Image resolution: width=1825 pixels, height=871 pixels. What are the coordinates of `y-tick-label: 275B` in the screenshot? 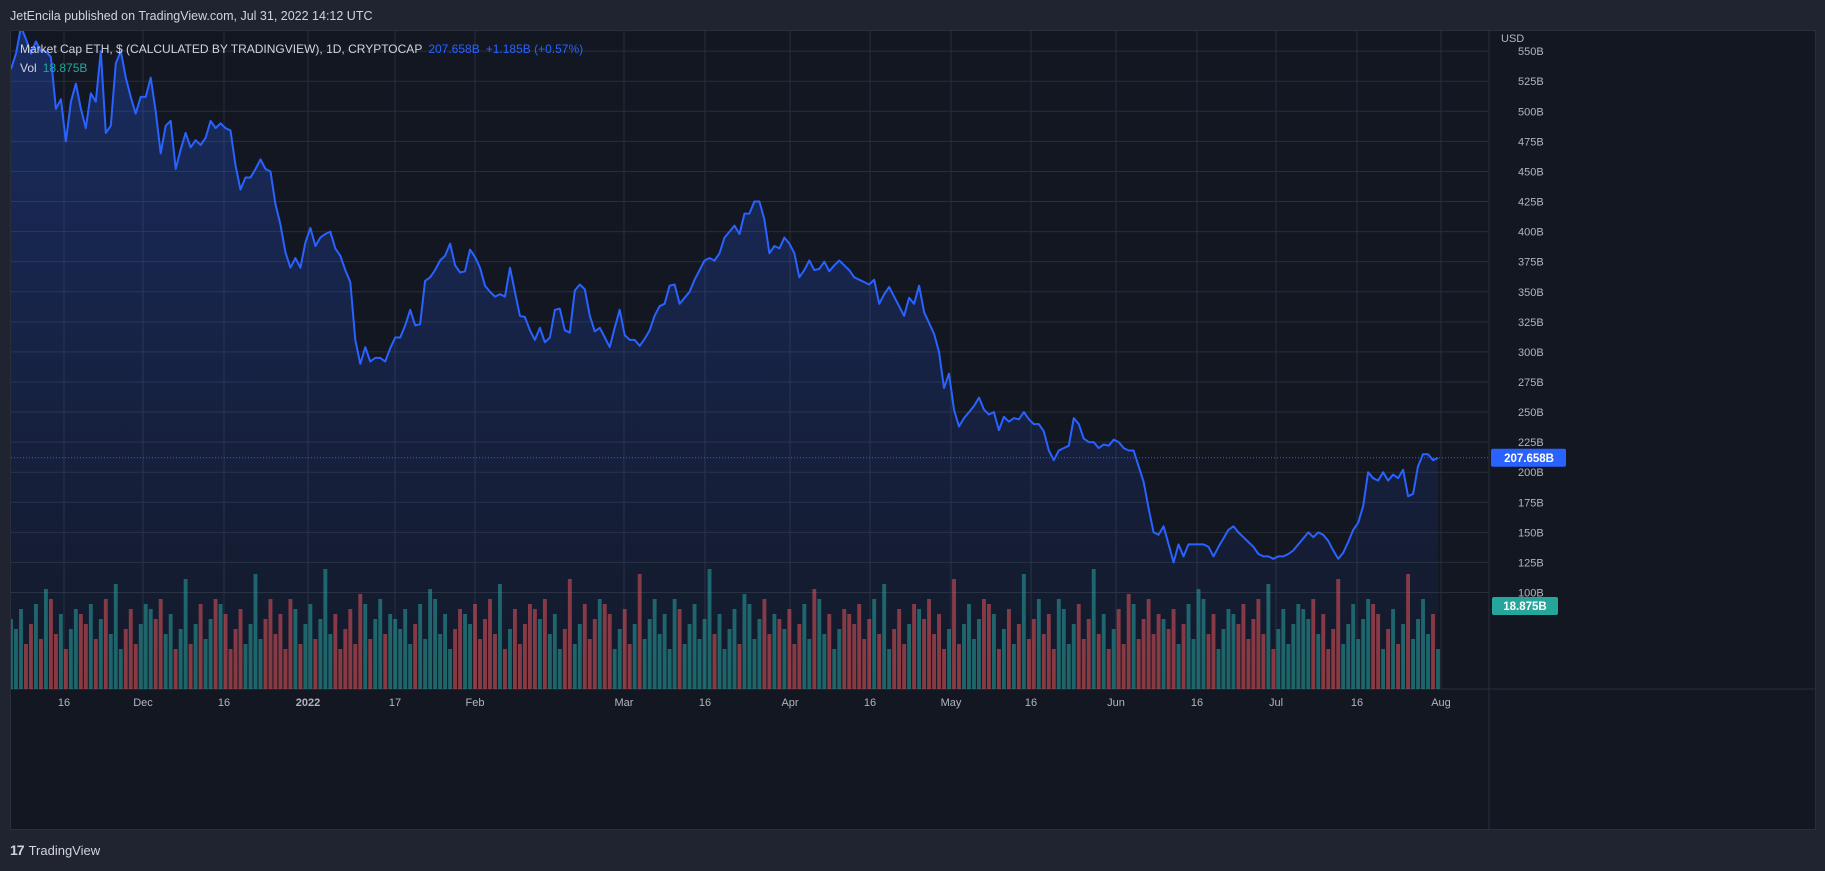 It's located at (1531, 383).